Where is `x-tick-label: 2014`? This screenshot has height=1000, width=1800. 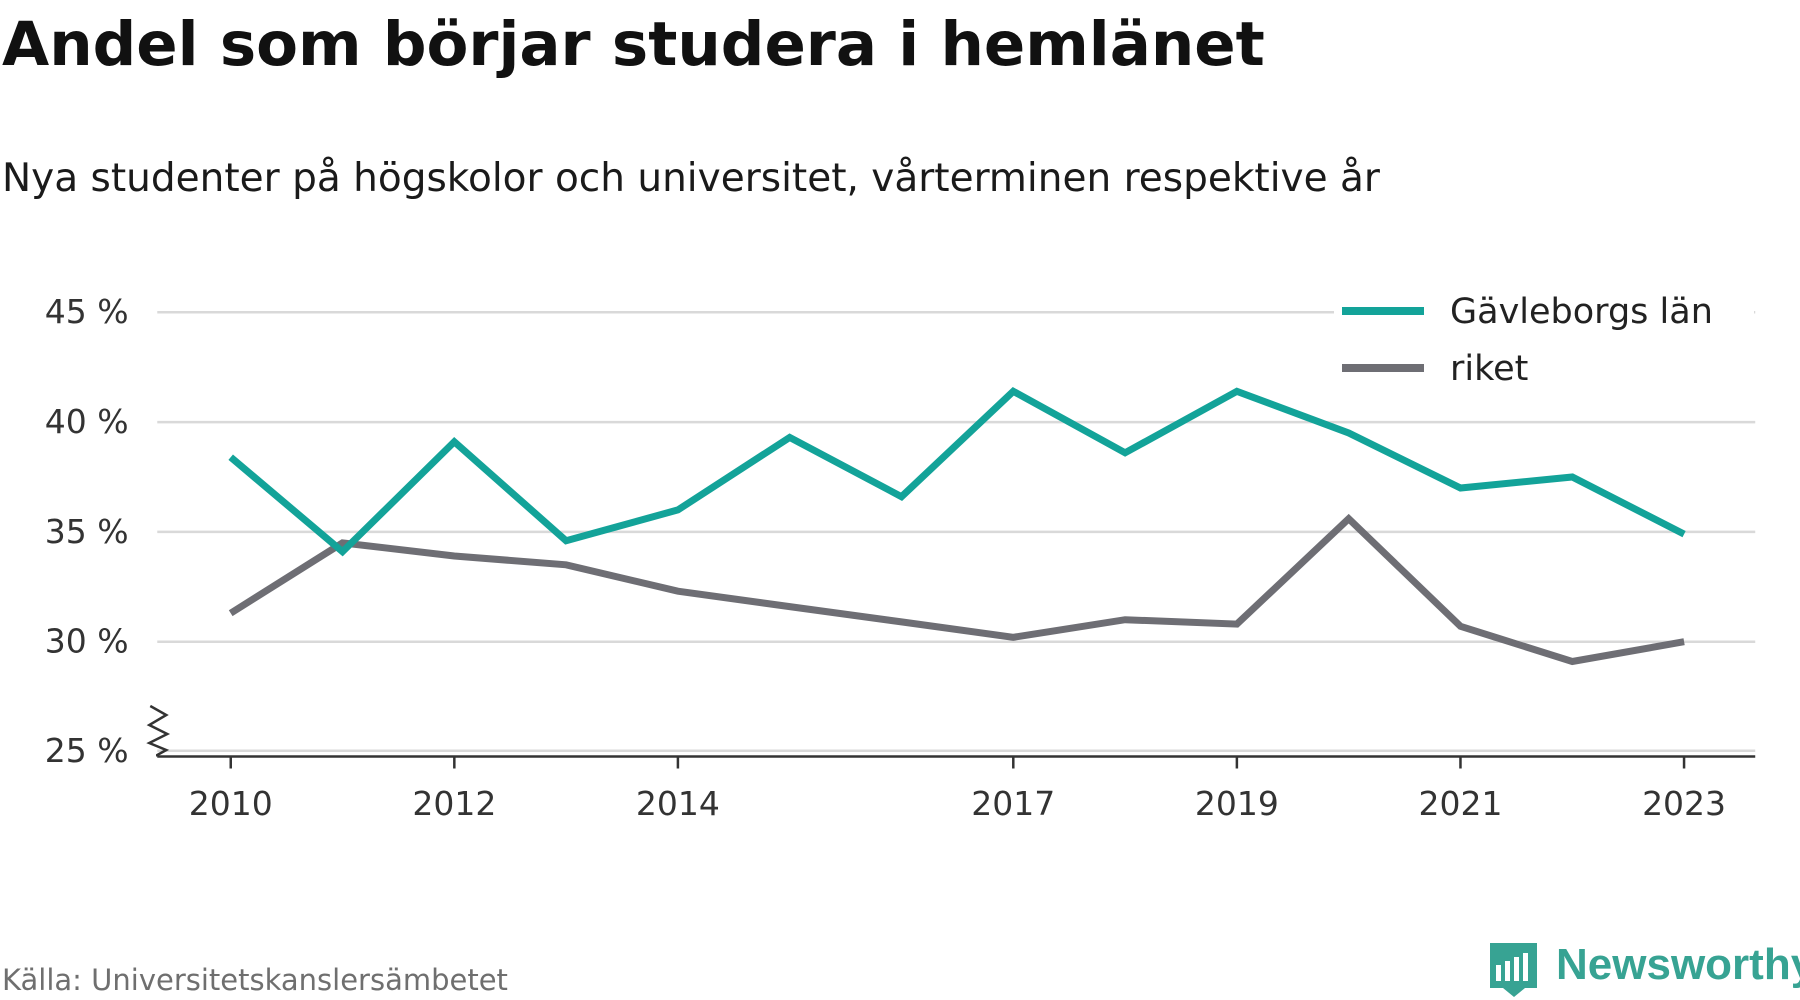 x-tick-label: 2014 is located at coordinates (678, 803).